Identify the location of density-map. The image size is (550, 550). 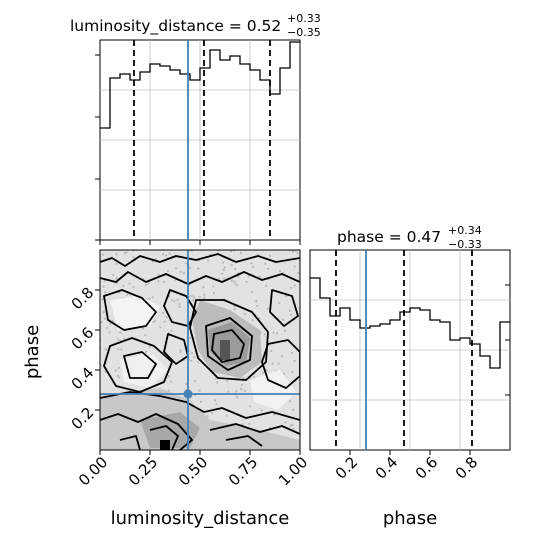
(200, 350).